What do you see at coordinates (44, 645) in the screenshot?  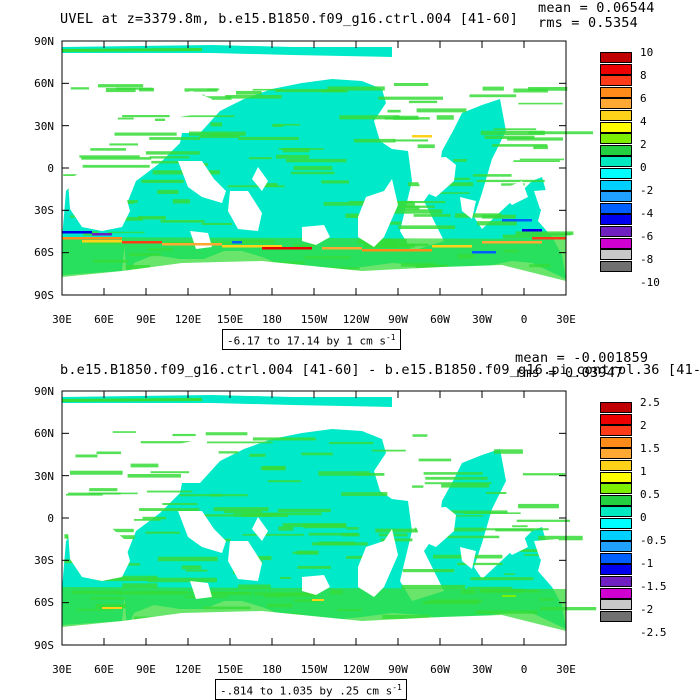 I see `y-tick-label: 90S` at bounding box center [44, 645].